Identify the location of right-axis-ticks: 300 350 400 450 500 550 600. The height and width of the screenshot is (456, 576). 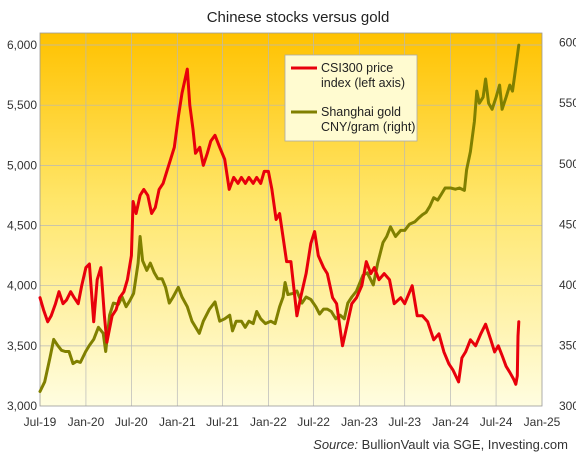
(567, 224).